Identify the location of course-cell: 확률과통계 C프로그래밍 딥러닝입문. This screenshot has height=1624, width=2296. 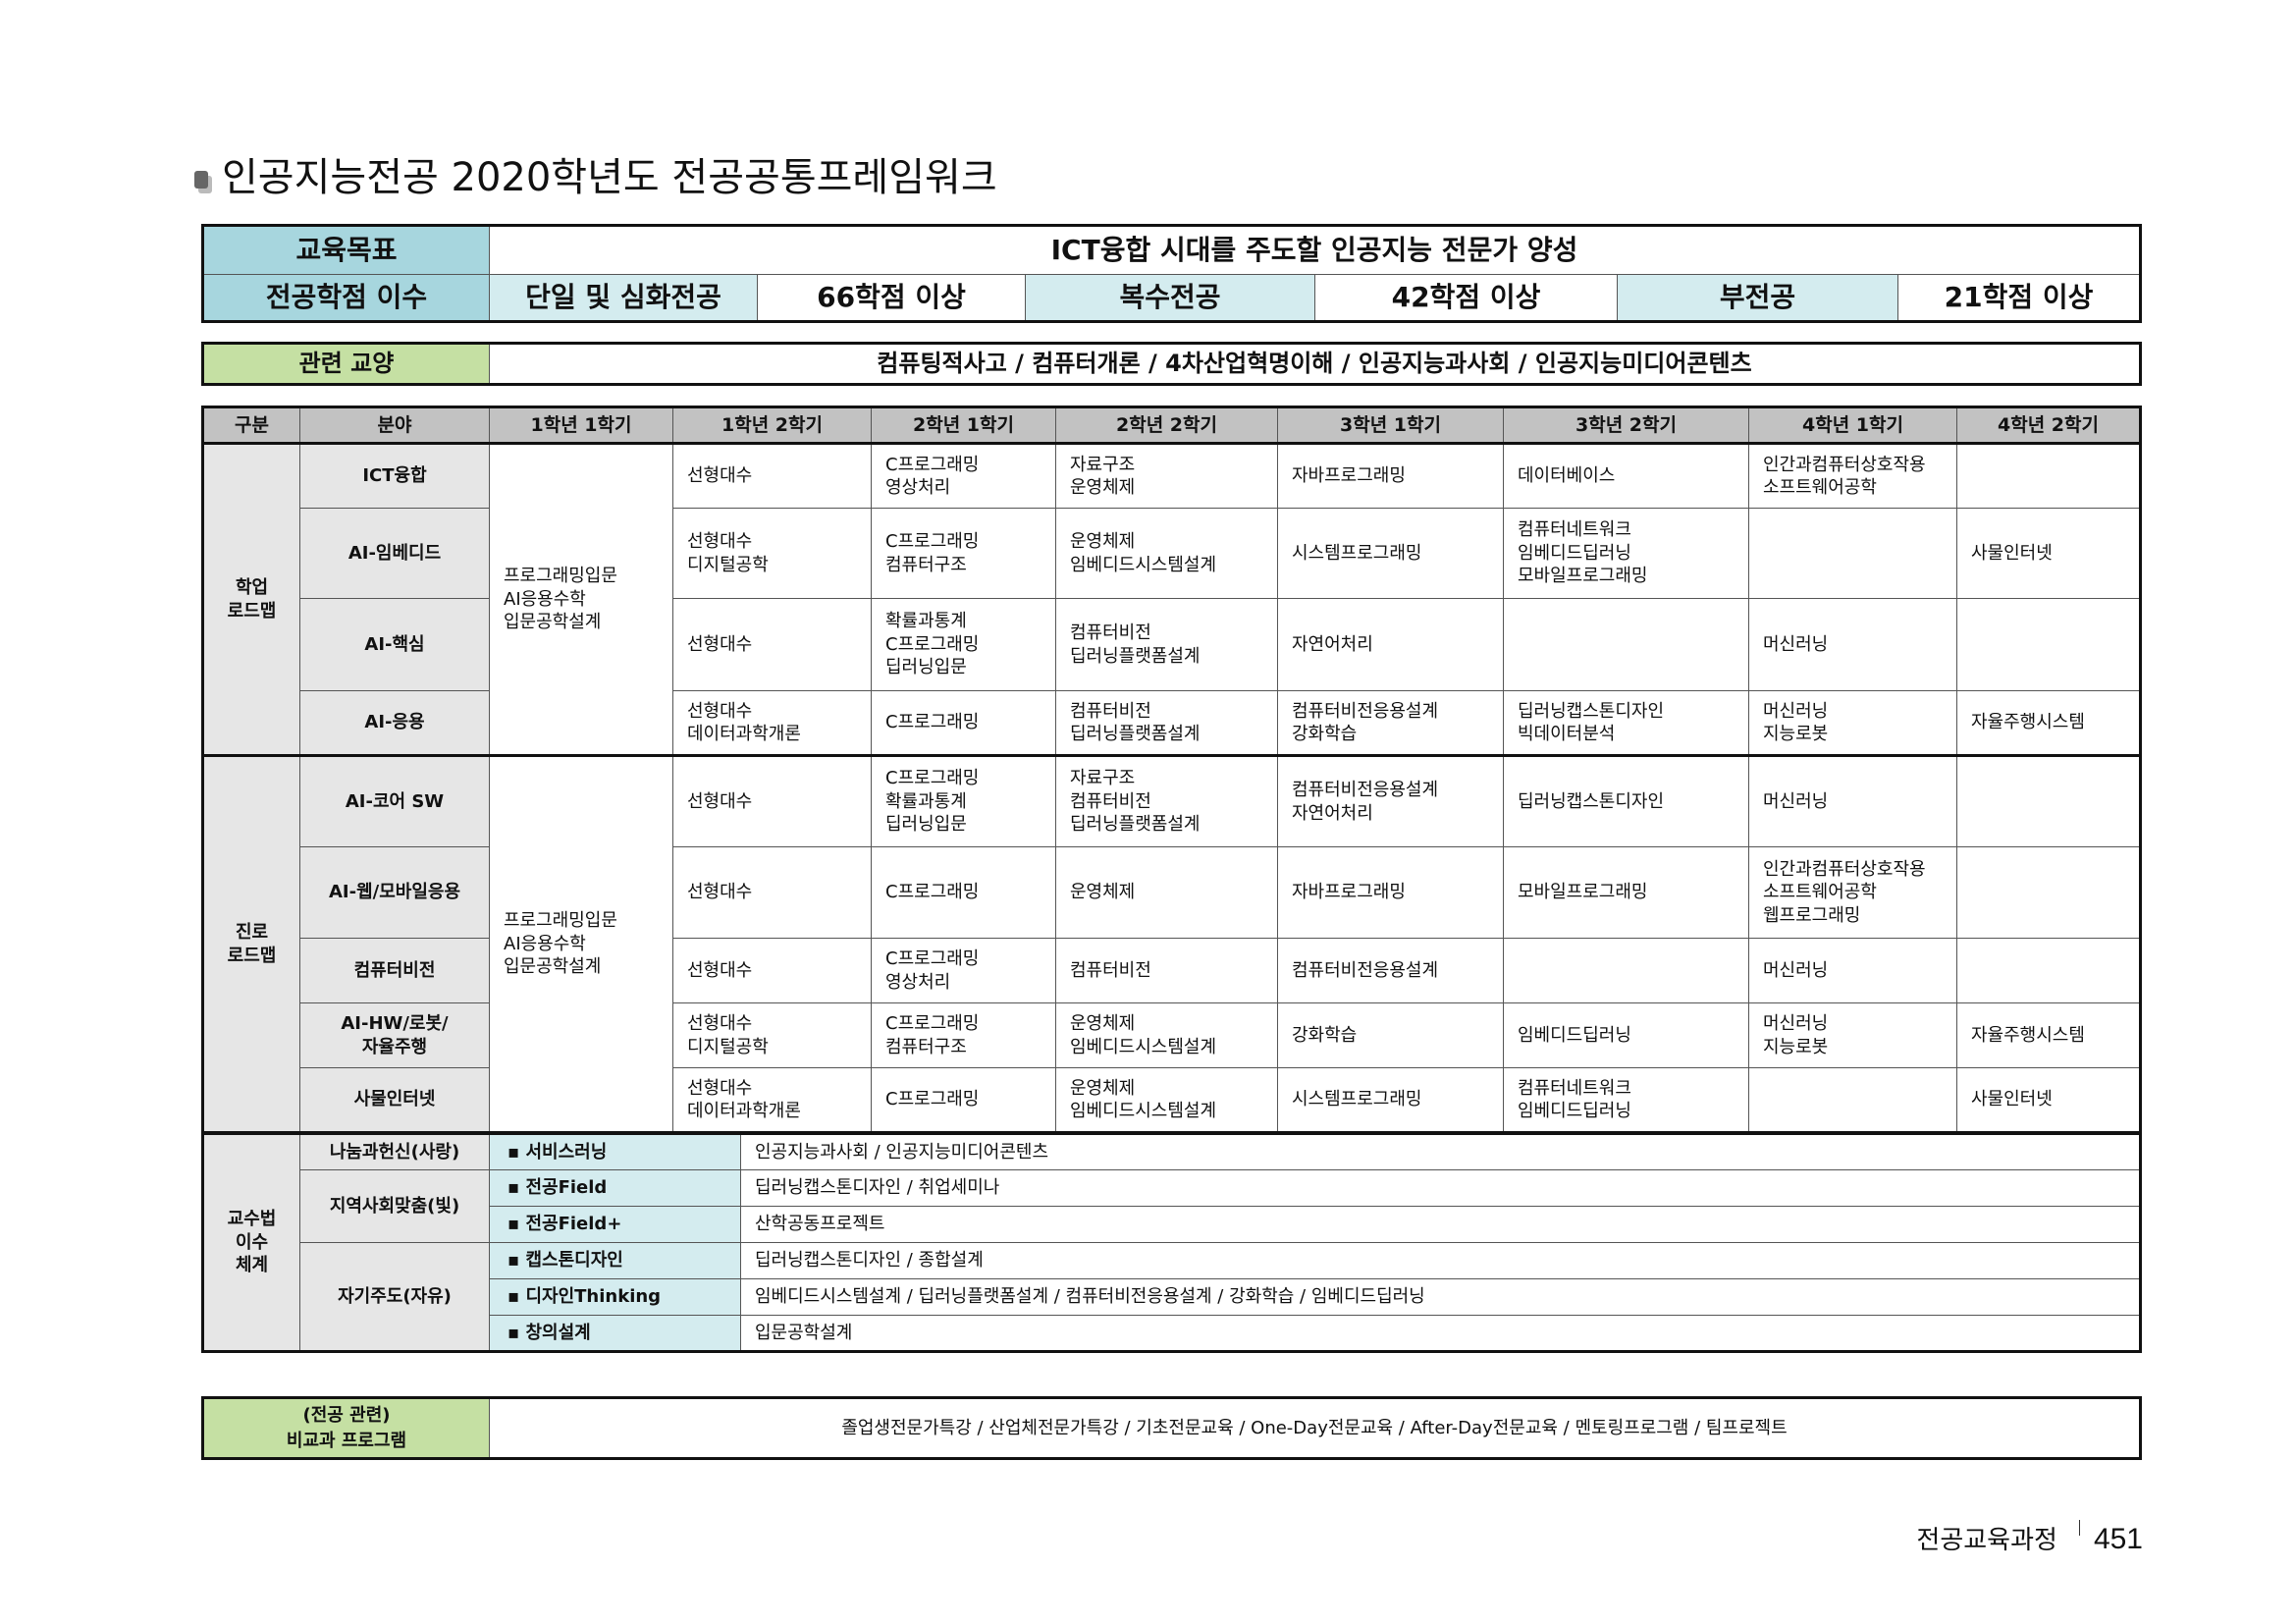
(964, 644).